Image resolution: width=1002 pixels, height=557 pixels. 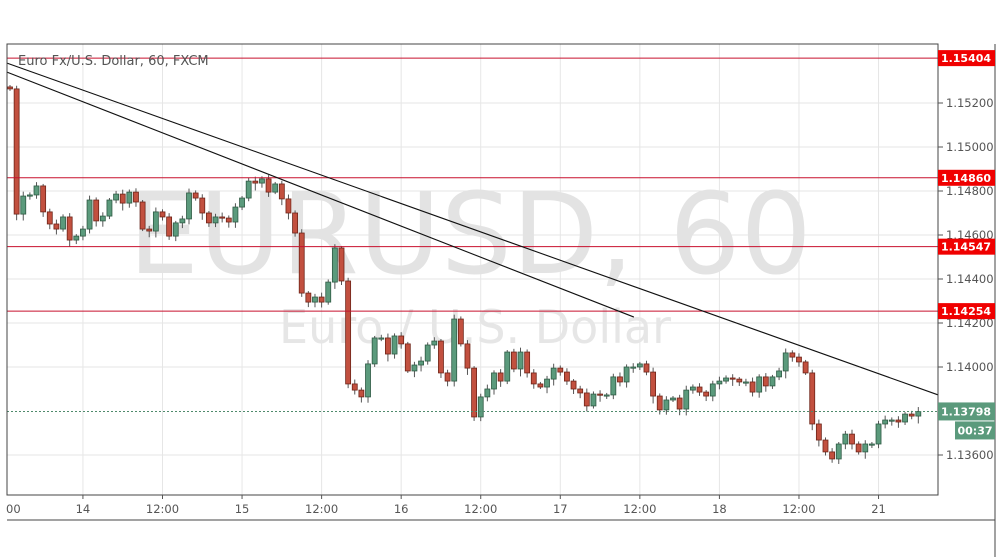 What do you see at coordinates (401, 509) in the screenshot?
I see `time-tick-label: 16` at bounding box center [401, 509].